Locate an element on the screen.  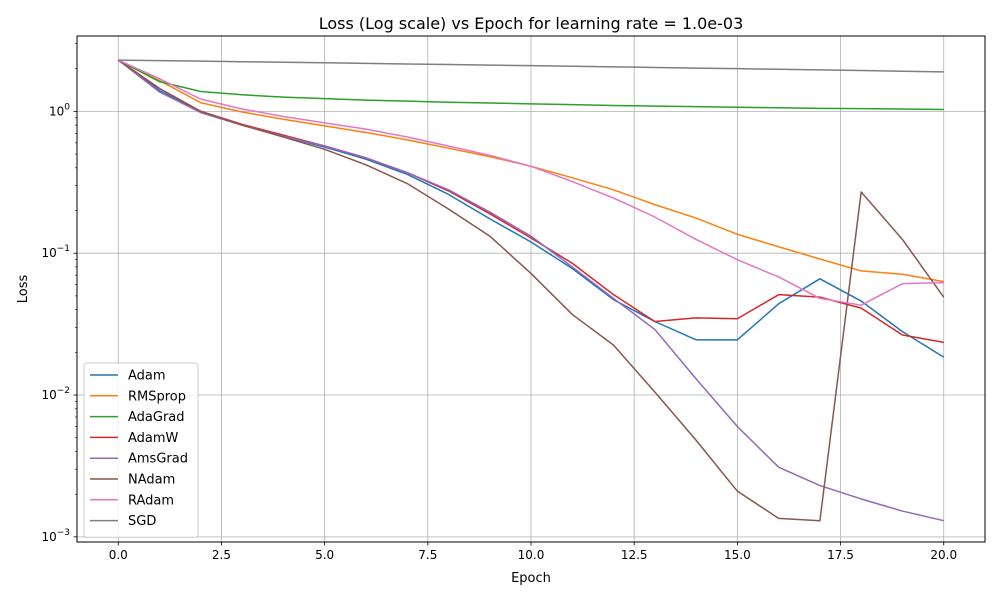
y-tick-exponent: −2 is located at coordinates (63, 391).